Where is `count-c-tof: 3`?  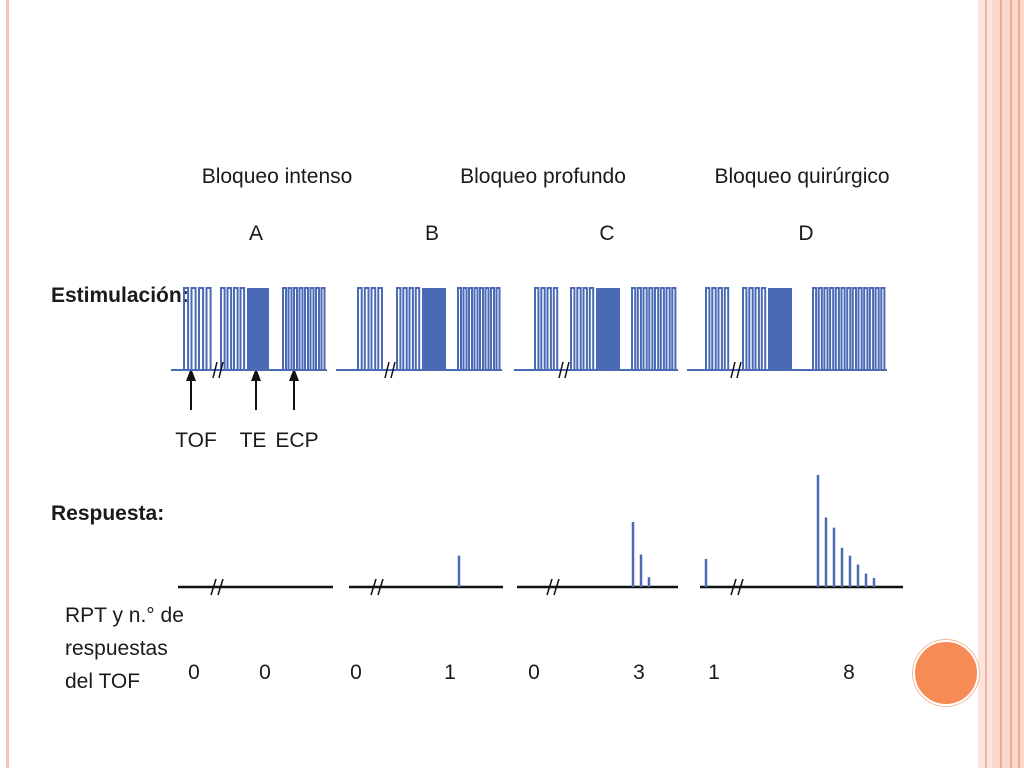
count-c-tof: 3 is located at coordinates (639, 672).